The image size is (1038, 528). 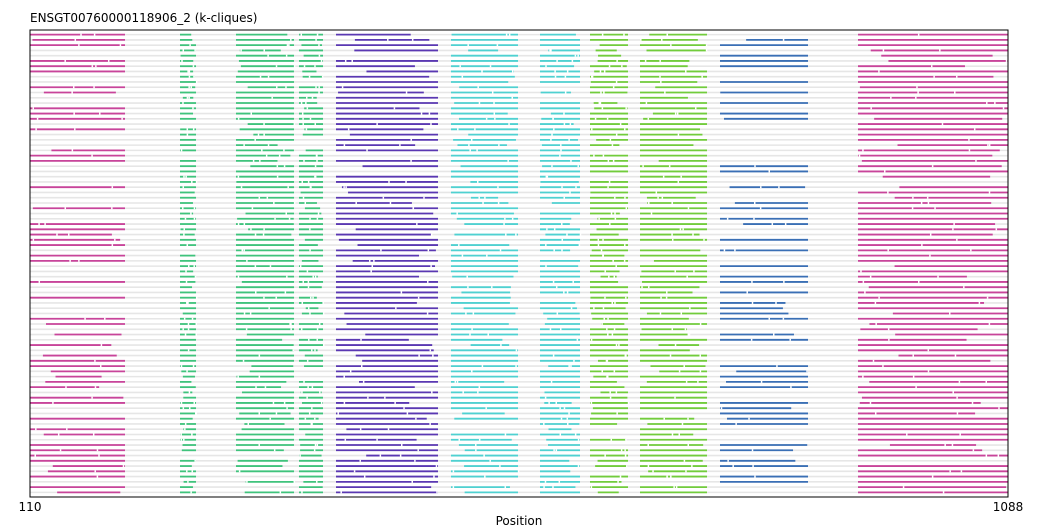 I want to click on x-axis-label: Position, so click(x=519, y=521).